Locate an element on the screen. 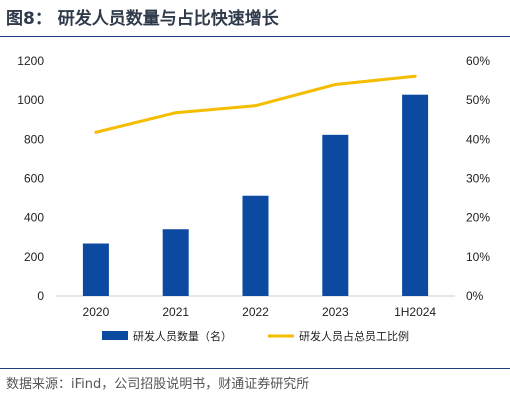  x-tick-label: 1H2024 is located at coordinates (415, 312).